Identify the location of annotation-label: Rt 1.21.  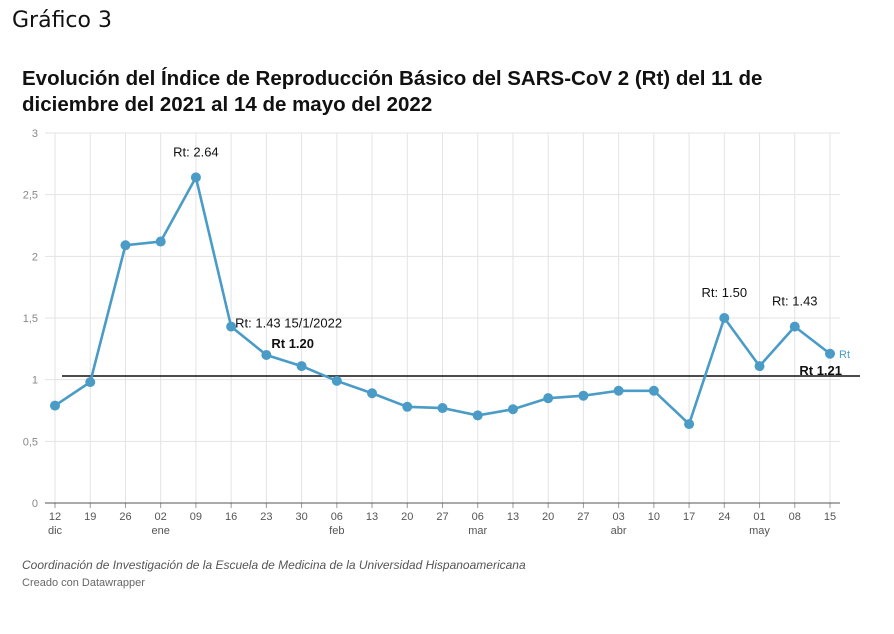
(820, 370).